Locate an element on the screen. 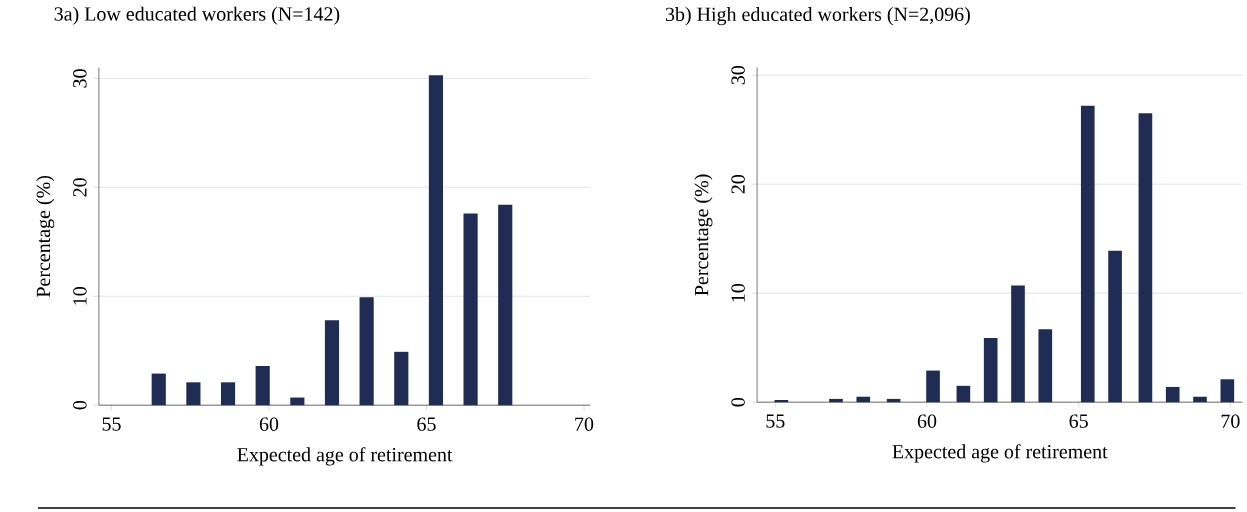  chart-title: 3b) High educated workers (N=2,096) is located at coordinates (817, 16).